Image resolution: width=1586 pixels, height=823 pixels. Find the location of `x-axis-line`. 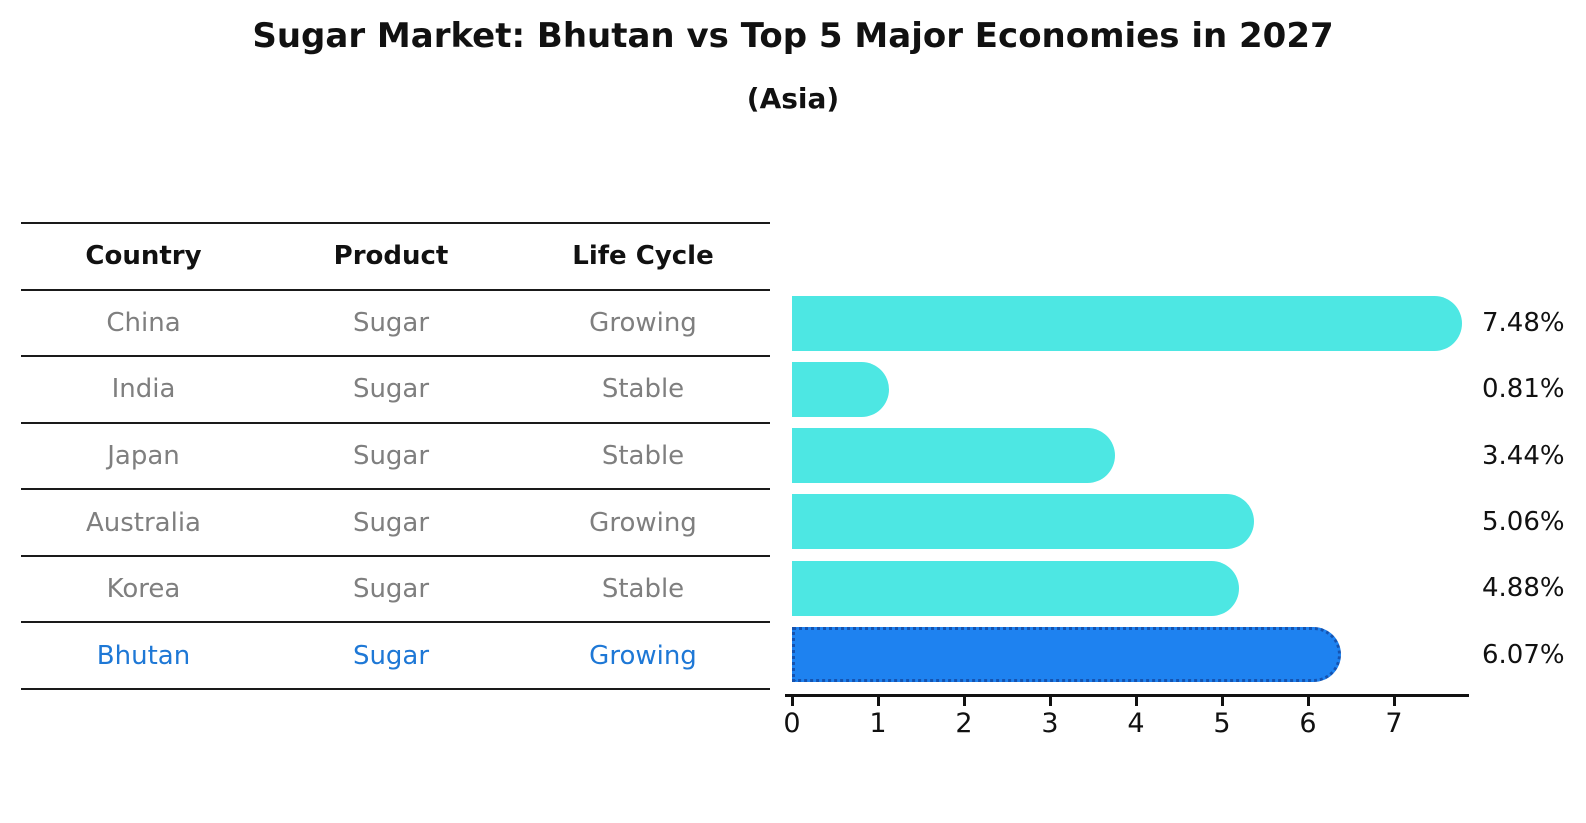

x-axis-line is located at coordinates (1127, 695).